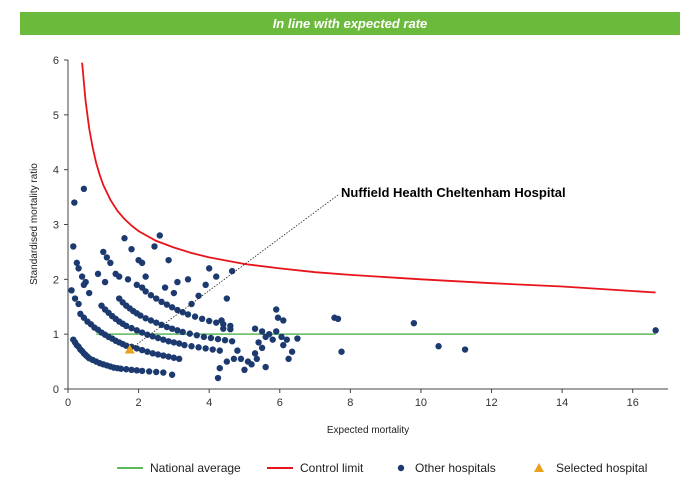 This screenshot has width=700, height=500. What do you see at coordinates (60, 116) in the screenshot?
I see `y-tick: 5` at bounding box center [60, 116].